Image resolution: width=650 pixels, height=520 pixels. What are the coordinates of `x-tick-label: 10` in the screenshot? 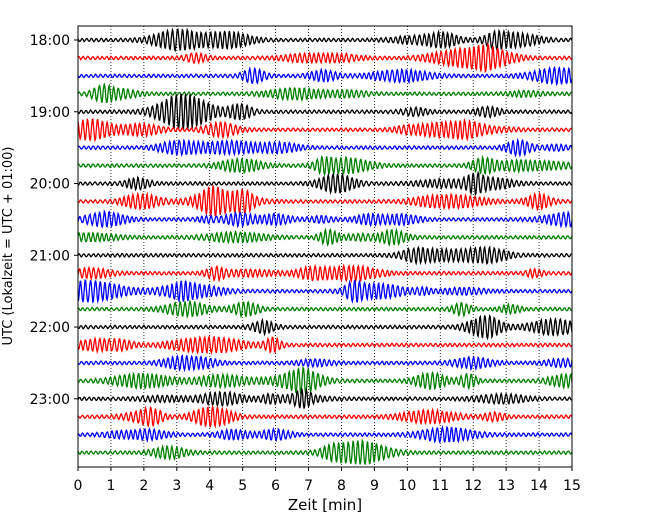 It's located at (407, 486).